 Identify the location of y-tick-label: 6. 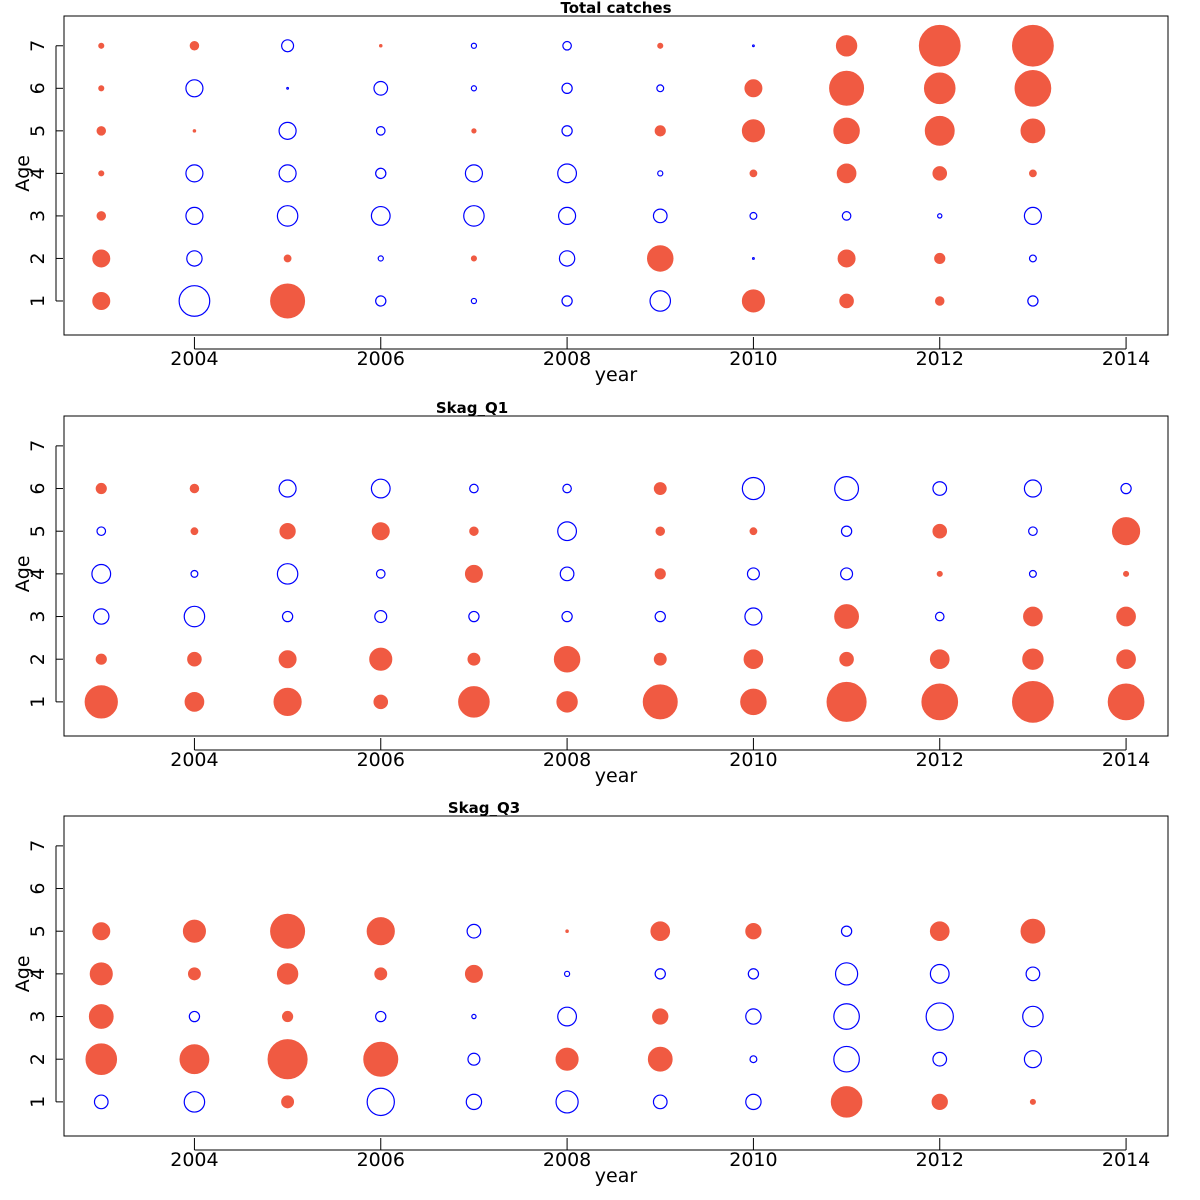
(38, 888).